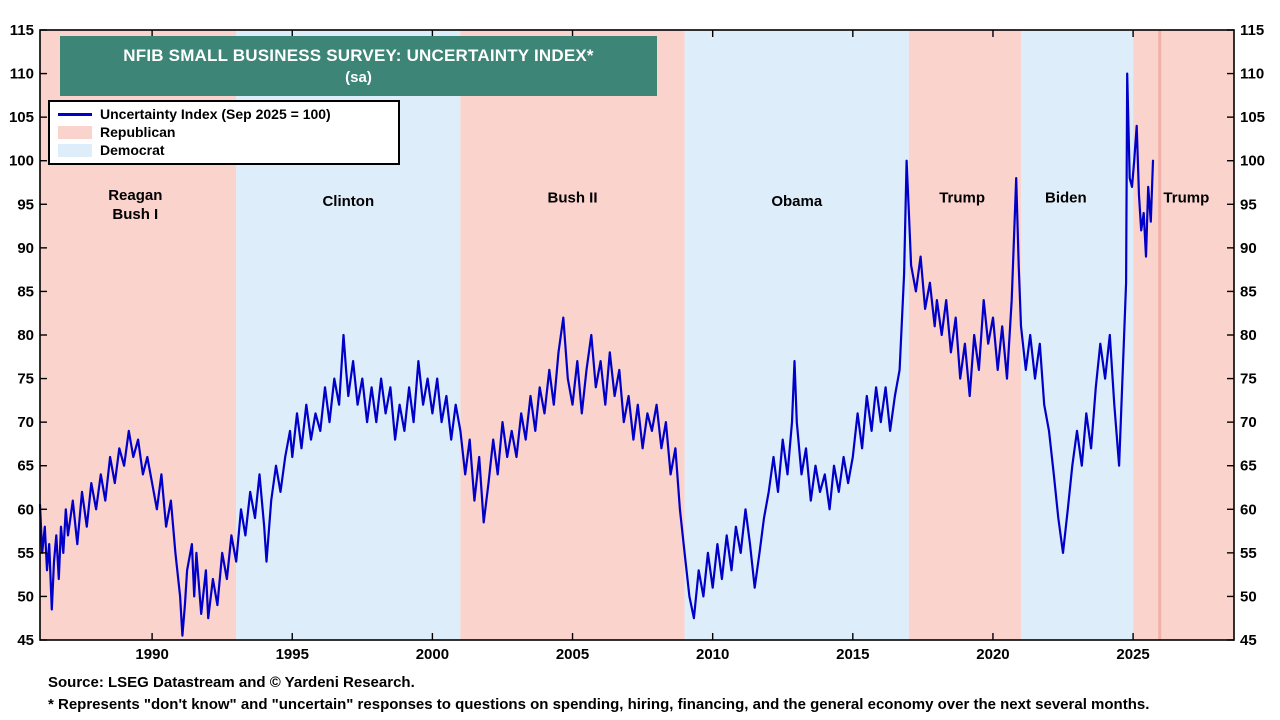  What do you see at coordinates (25, 422) in the screenshot?
I see `y-tick-label-left: 70` at bounding box center [25, 422].